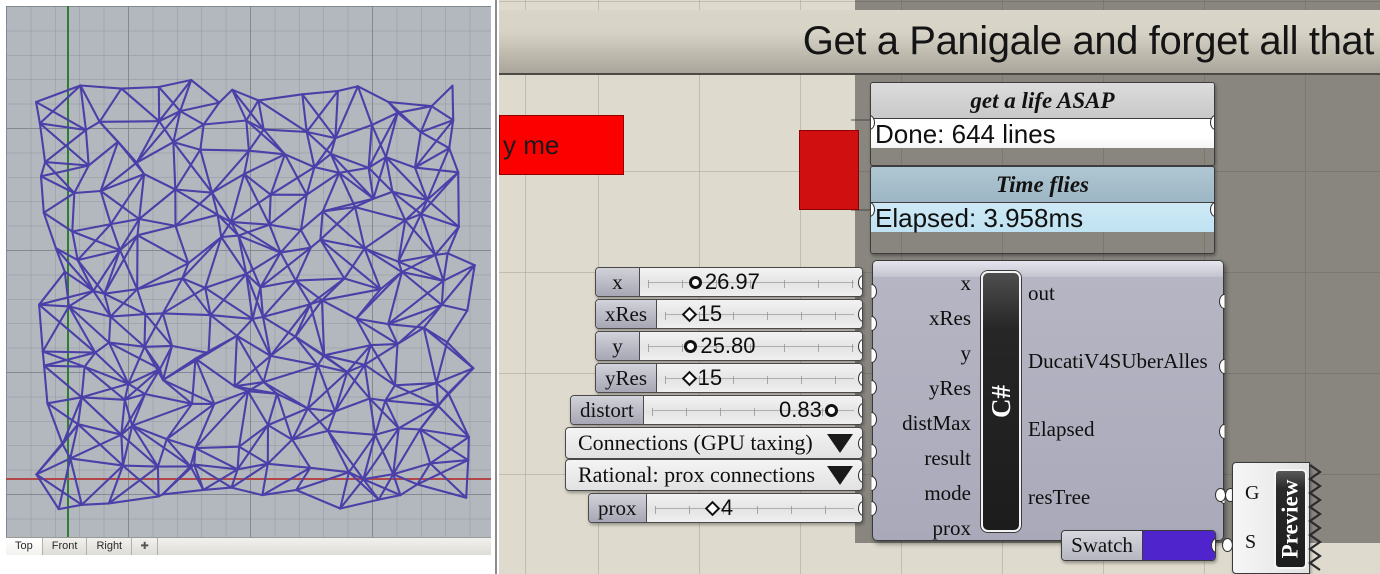  I want to click on slider-x: x 26.97, so click(729, 282).